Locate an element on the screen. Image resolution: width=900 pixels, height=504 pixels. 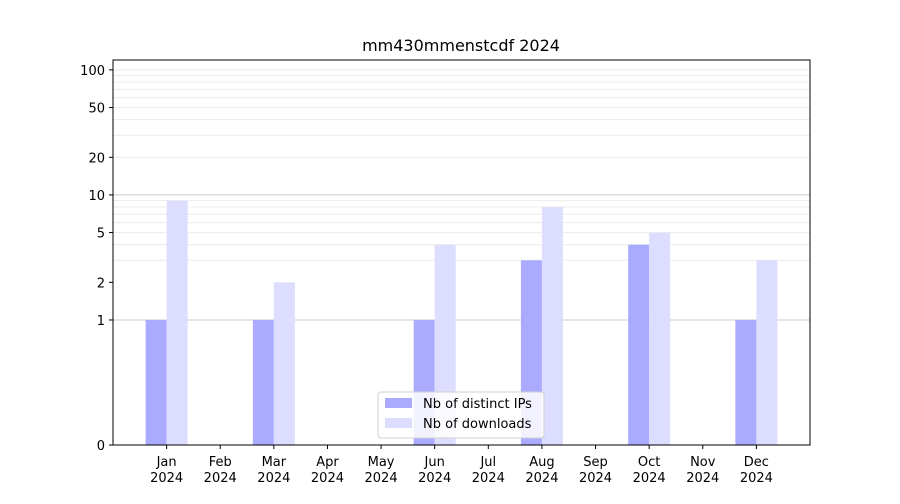
x-tick-label-month: Feb is located at coordinates (220, 462).